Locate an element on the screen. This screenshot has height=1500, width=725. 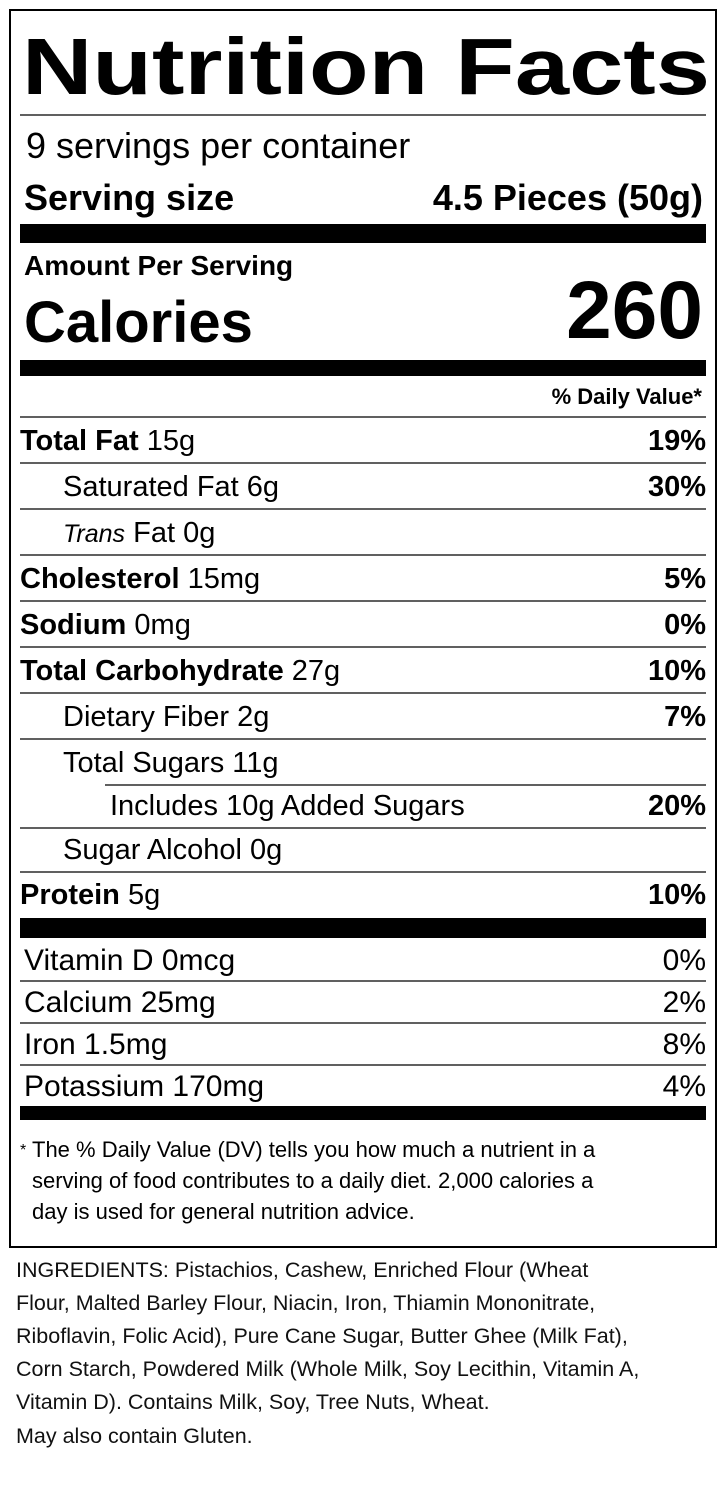
nutrient-amount: 15g is located at coordinates (171, 441).